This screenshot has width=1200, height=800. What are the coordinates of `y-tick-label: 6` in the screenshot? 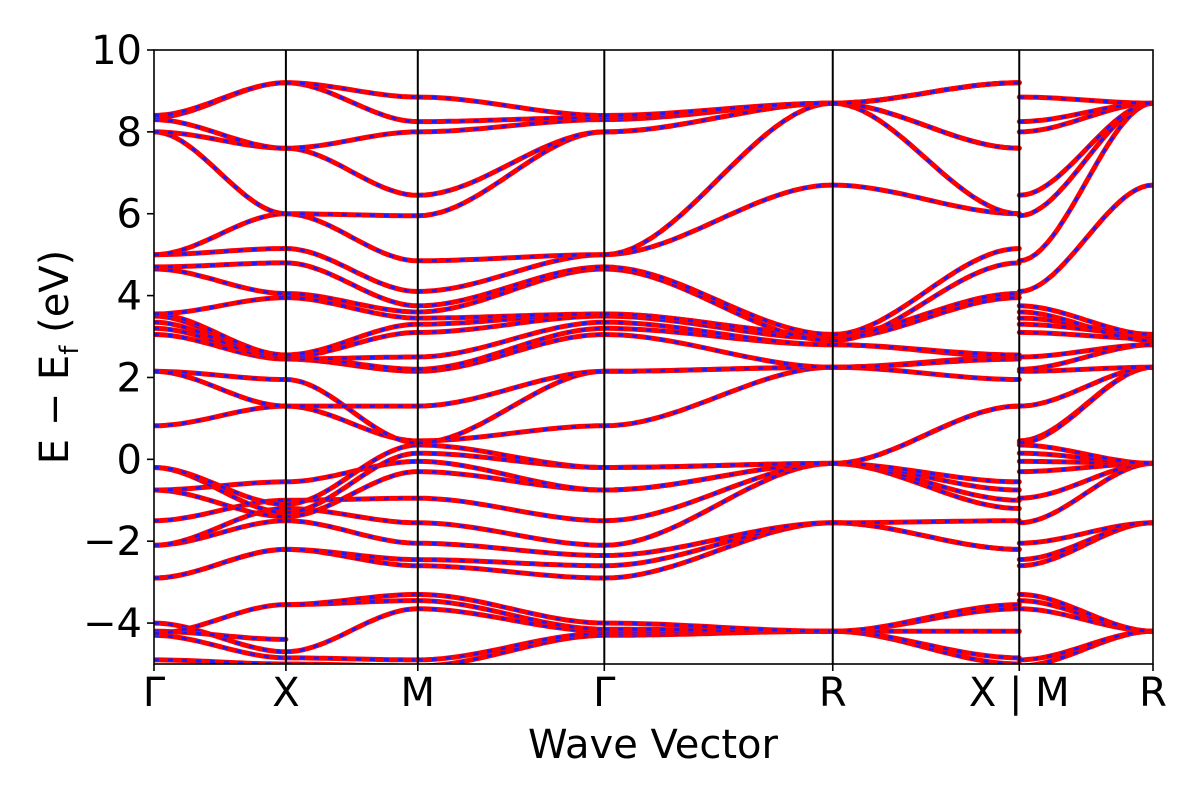 It's located at (129, 215).